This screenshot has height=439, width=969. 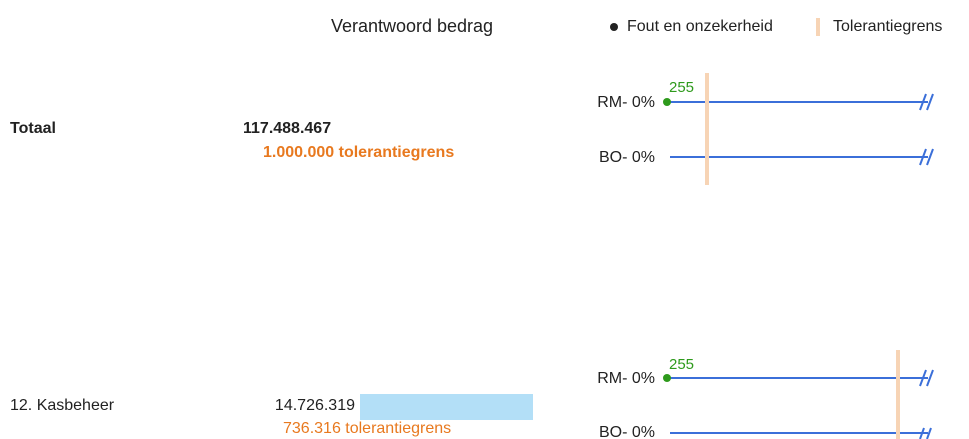 What do you see at coordinates (446, 407) in the screenshot?
I see `amount-bar` at bounding box center [446, 407].